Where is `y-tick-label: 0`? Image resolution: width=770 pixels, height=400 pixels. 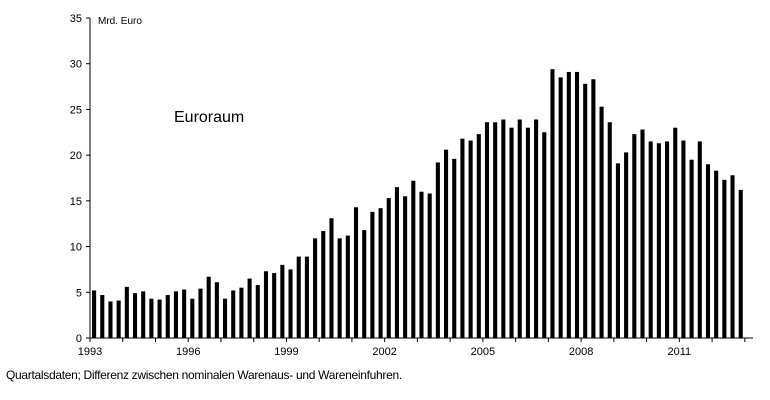
y-tick-label: 0 is located at coordinates (79, 339).